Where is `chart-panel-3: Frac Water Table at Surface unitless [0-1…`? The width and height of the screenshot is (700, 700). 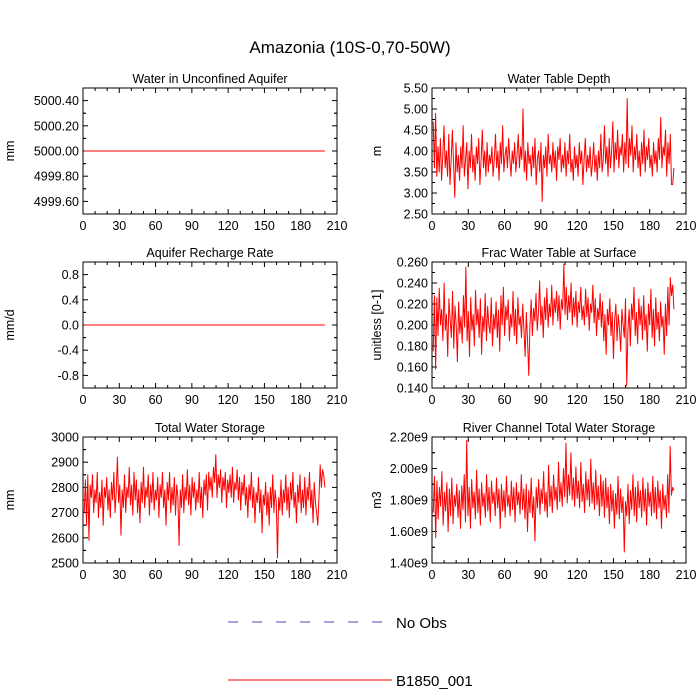 chart-panel-3: Frac Water Table at Surface unitless [0-1… is located at coordinates (533, 326).